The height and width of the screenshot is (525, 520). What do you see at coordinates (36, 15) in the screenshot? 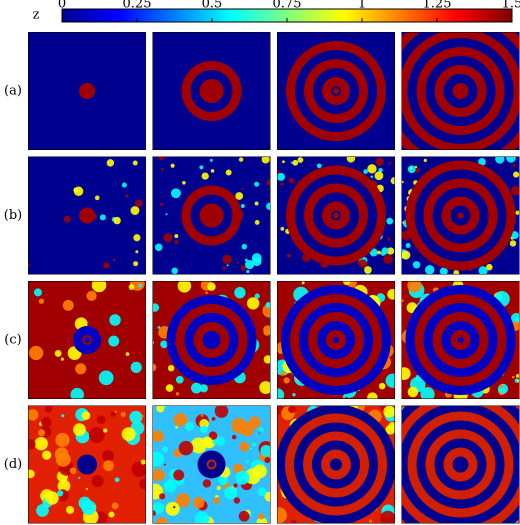
I see `colorbar-label: z` at bounding box center [36, 15].